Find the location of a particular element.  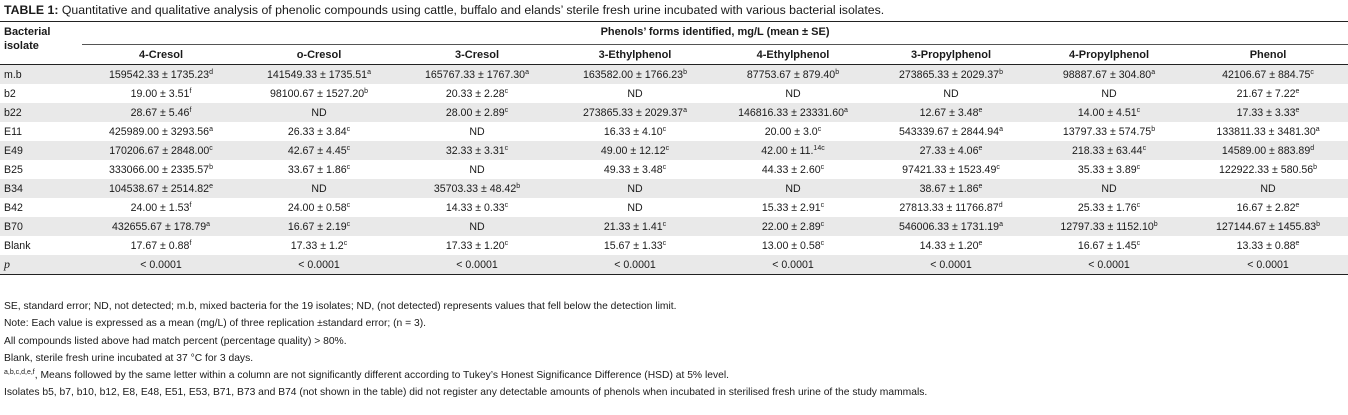

value-cell: 44.33 ± 2.60c is located at coordinates (793, 169).